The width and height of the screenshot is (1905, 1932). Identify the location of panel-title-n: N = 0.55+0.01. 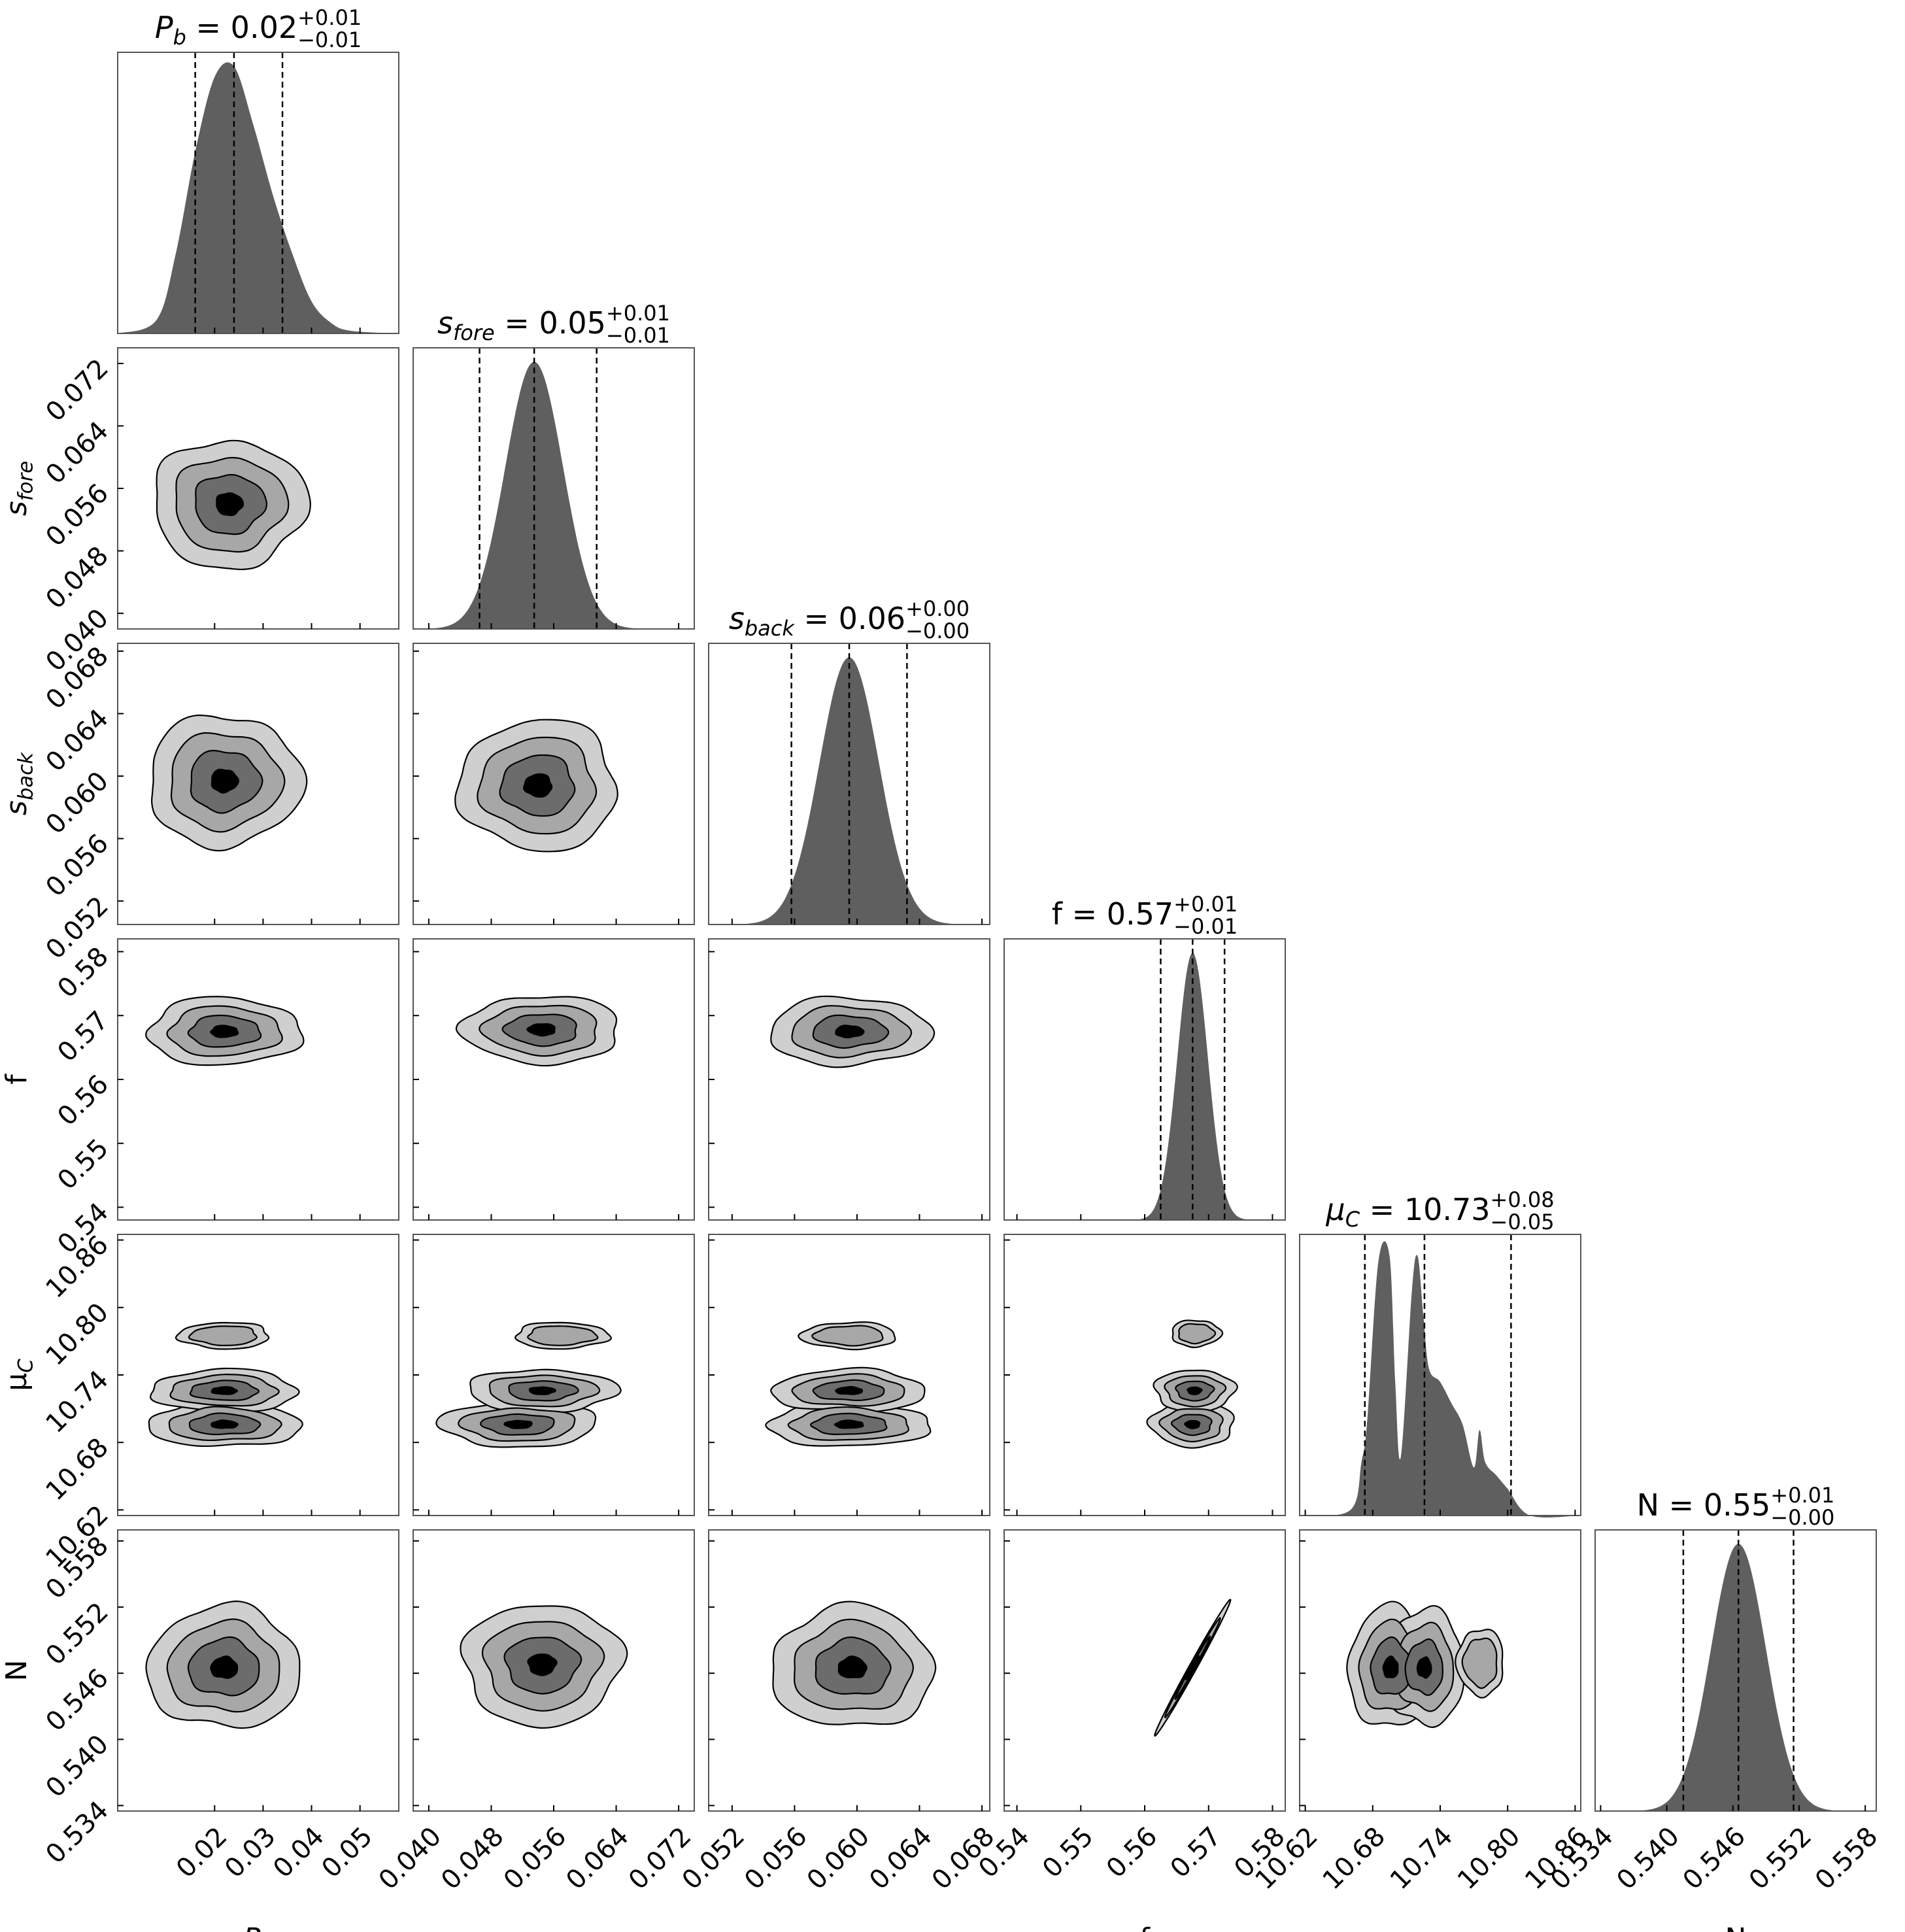
(1736, 1503).